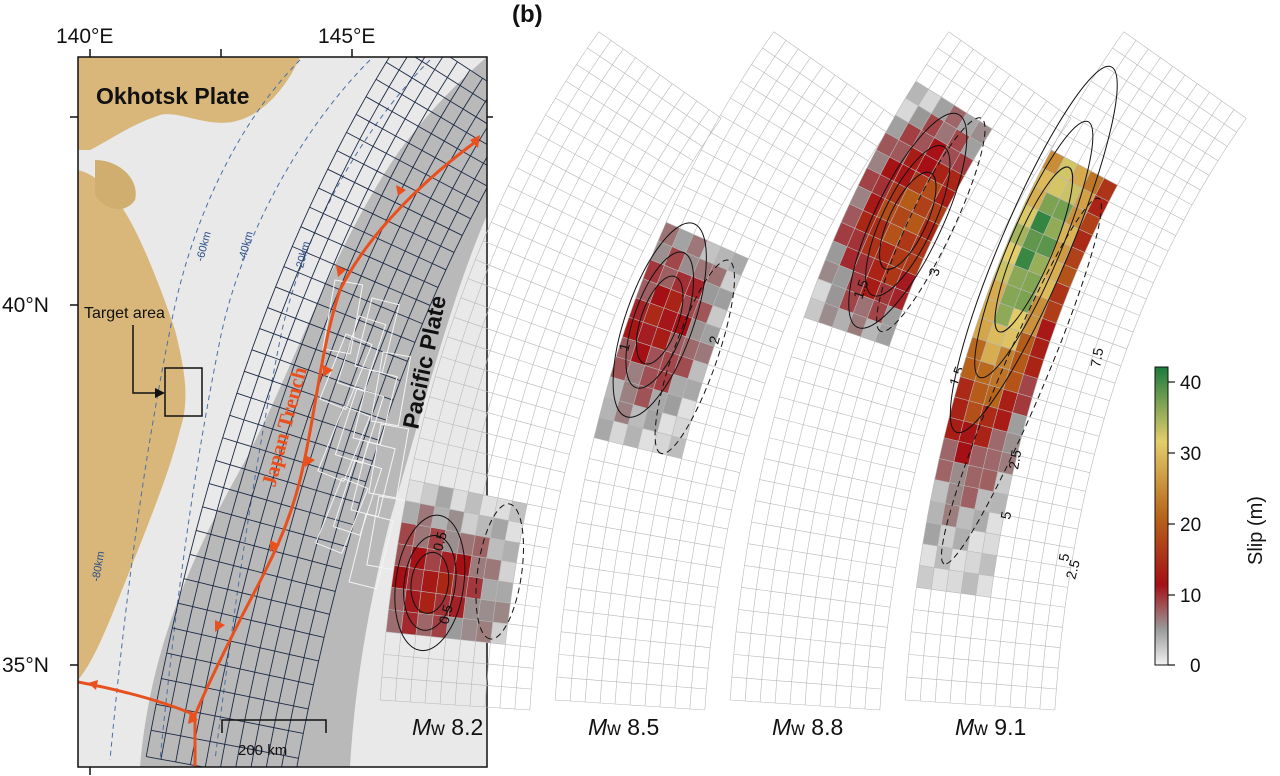  Describe the element at coordinates (1190, 454) in the screenshot. I see `colorbar-tick-30: 30` at that location.